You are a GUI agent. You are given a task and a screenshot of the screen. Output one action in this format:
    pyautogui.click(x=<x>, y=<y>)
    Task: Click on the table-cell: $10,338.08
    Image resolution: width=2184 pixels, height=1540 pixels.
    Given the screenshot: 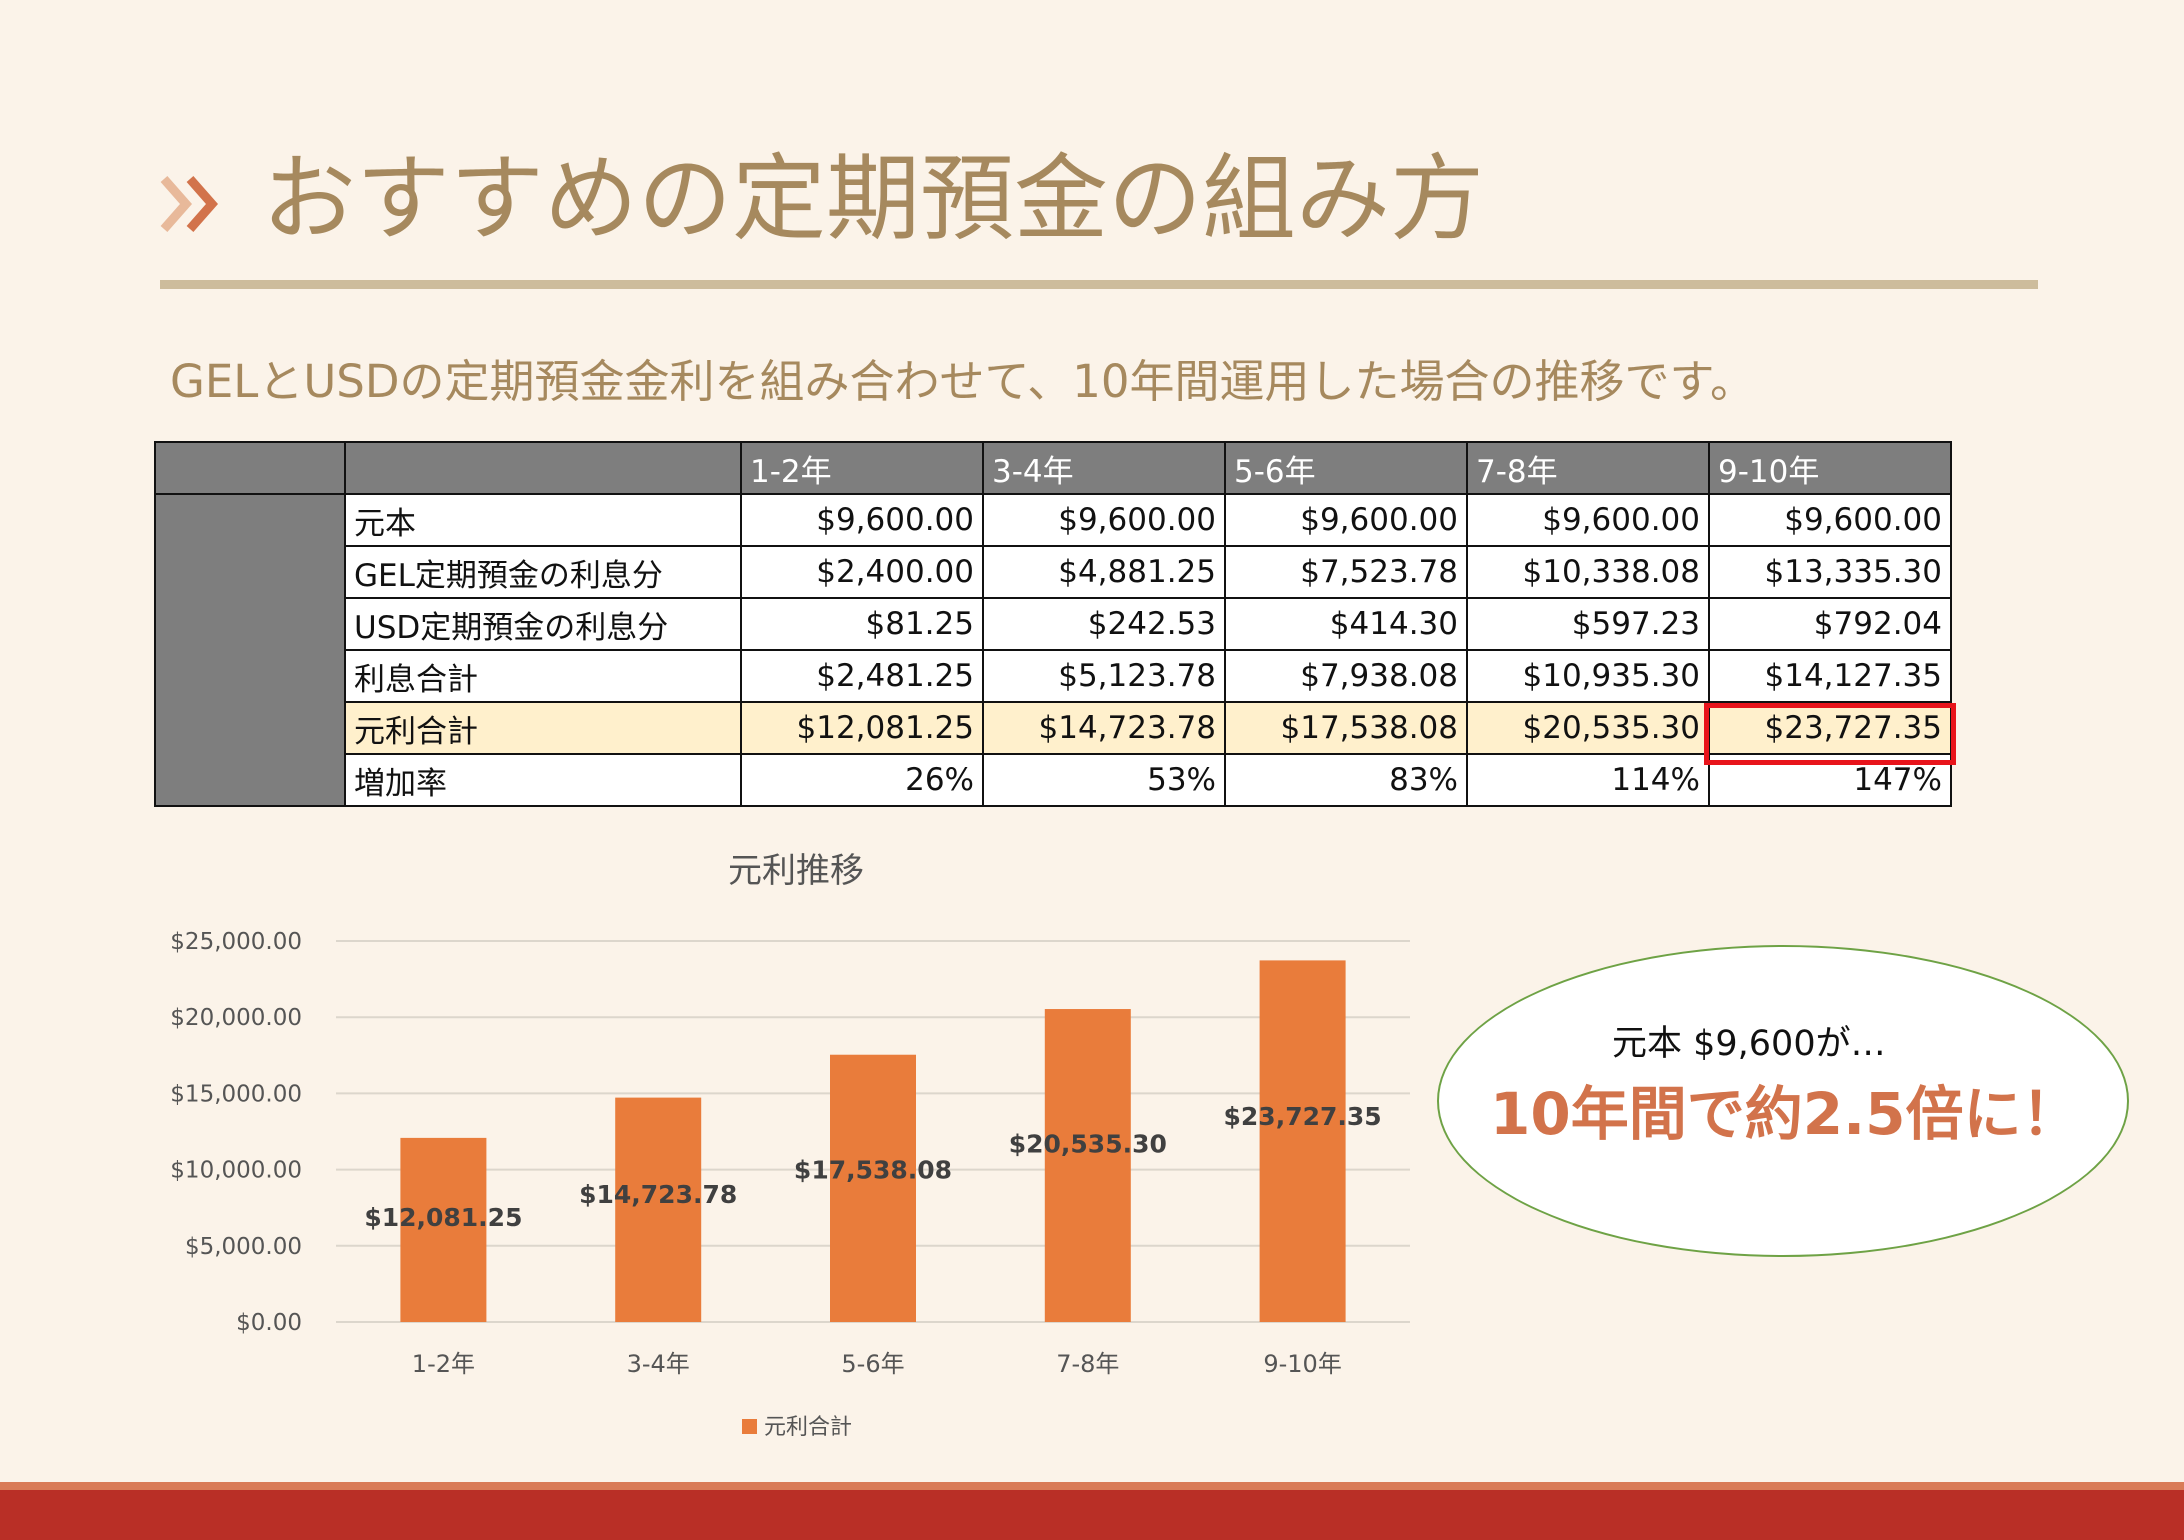 What is the action you would take?
    pyautogui.click(x=1588, y=572)
    